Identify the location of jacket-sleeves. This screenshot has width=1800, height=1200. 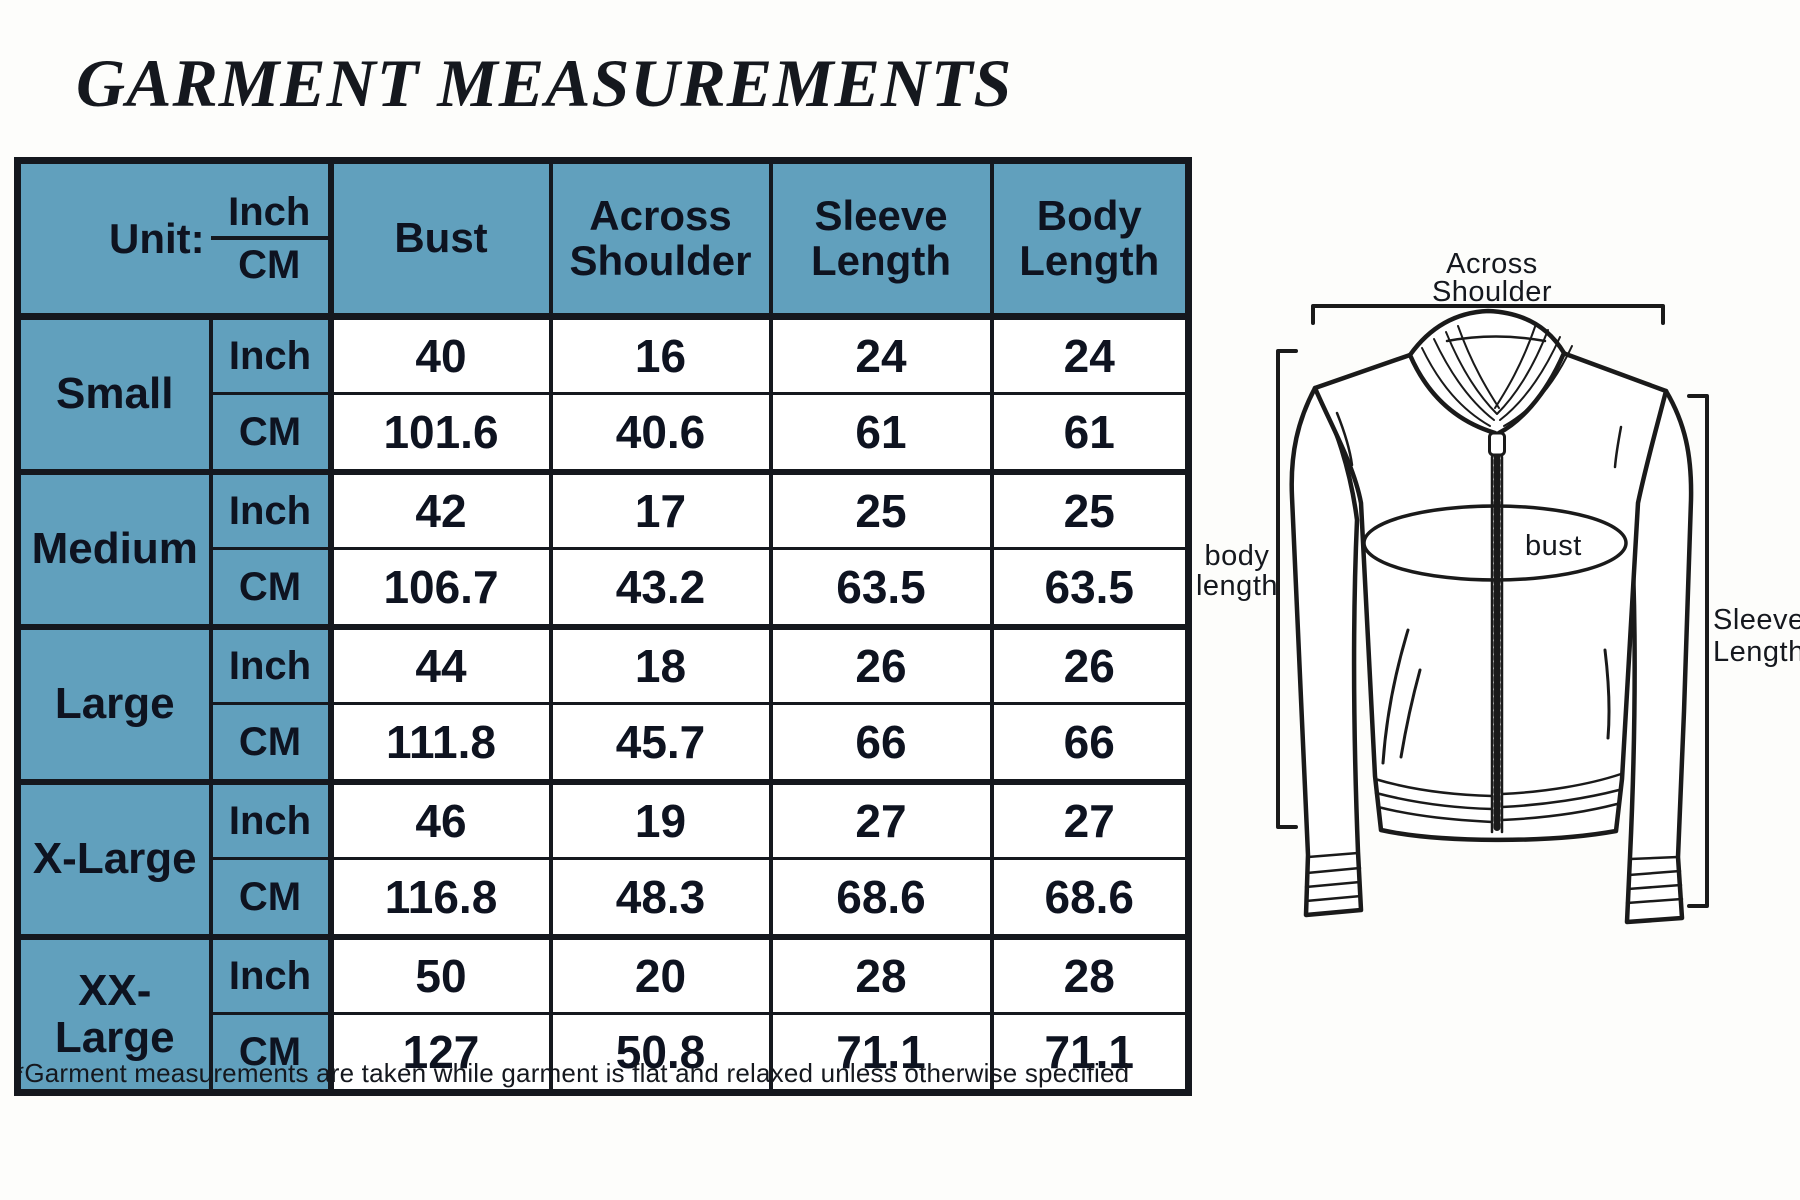
(1491, 655).